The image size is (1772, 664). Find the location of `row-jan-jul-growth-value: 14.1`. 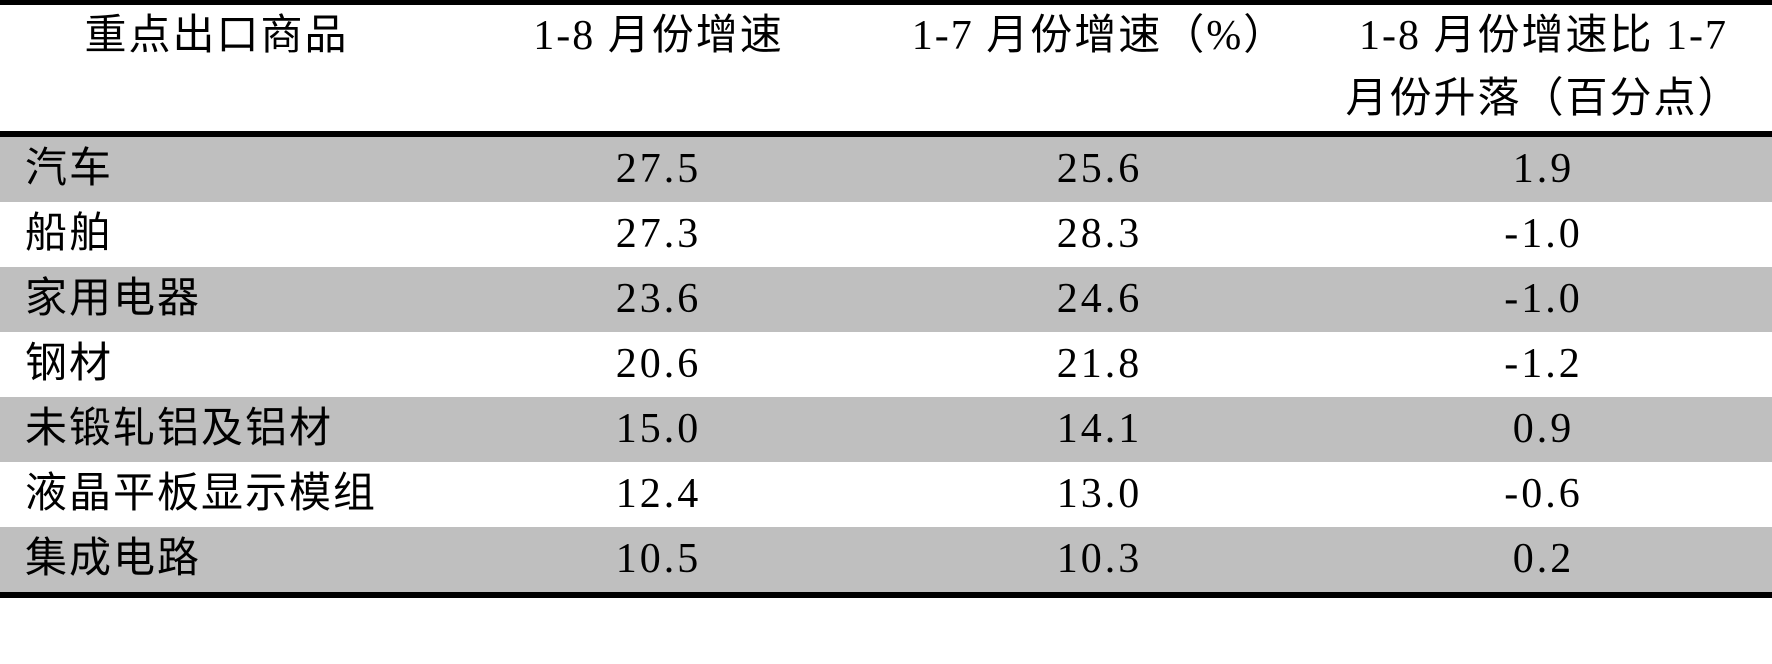

row-jan-jul-growth-value: 14.1 is located at coordinates (1099, 429).